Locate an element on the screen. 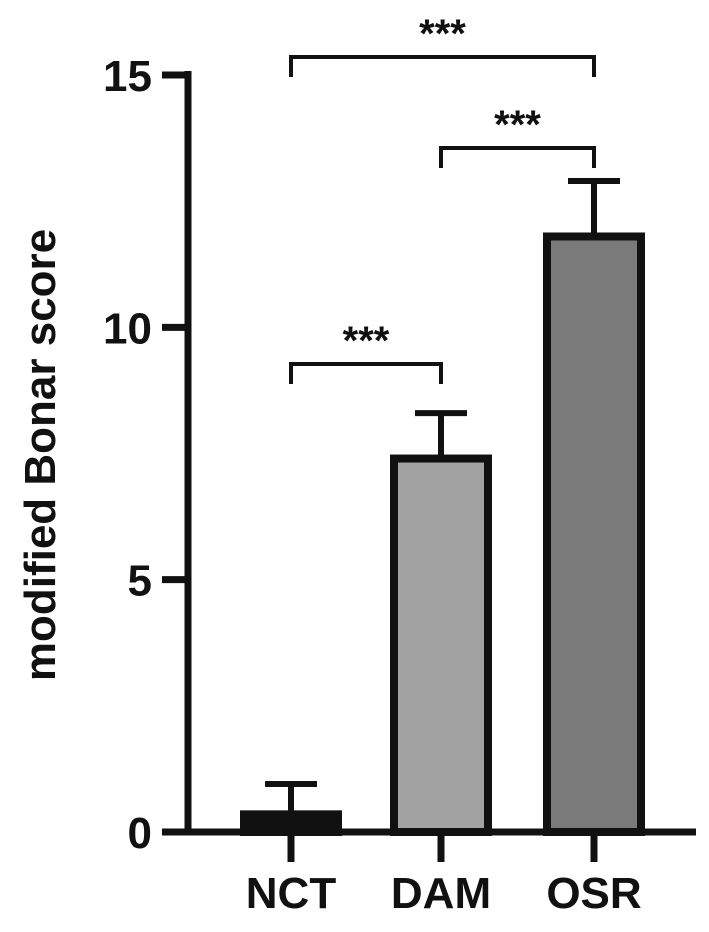  y-tick-label-15: 15 is located at coordinates (127, 76).